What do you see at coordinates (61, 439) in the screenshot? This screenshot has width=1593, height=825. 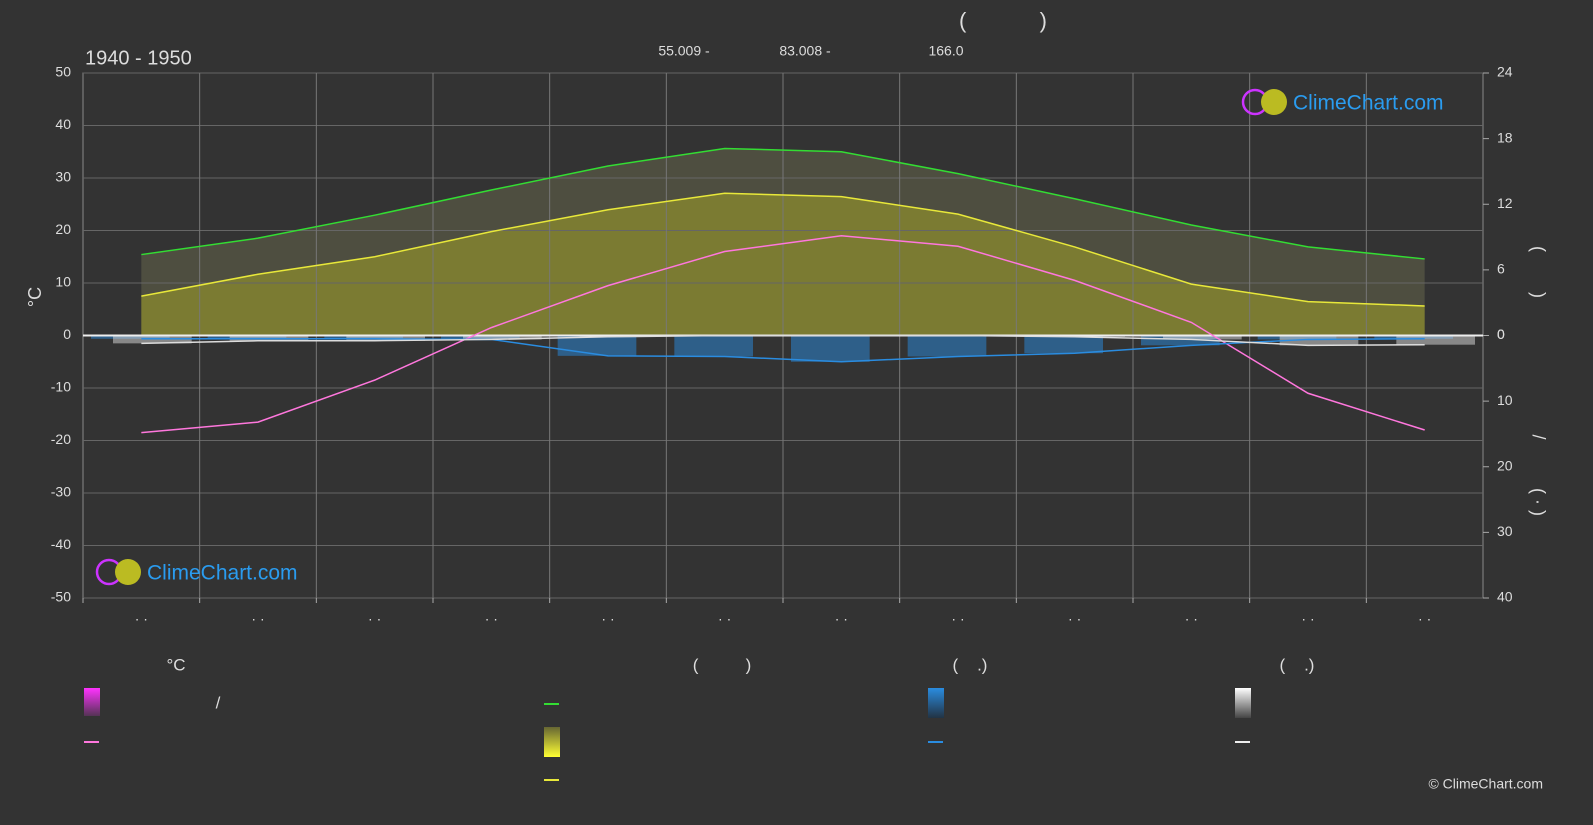 I see `y-tick-label: -20` at bounding box center [61, 439].